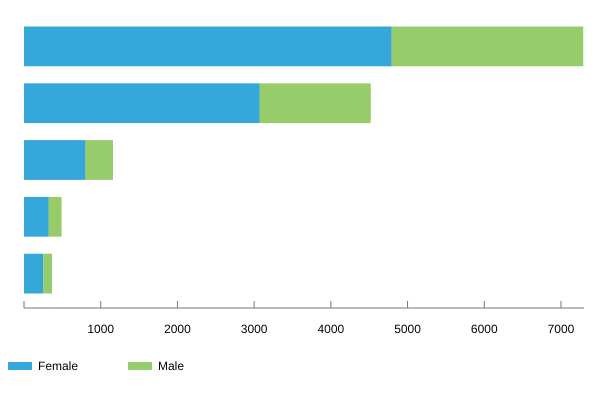  I want to click on x-tick-label: 3000, so click(254, 329).